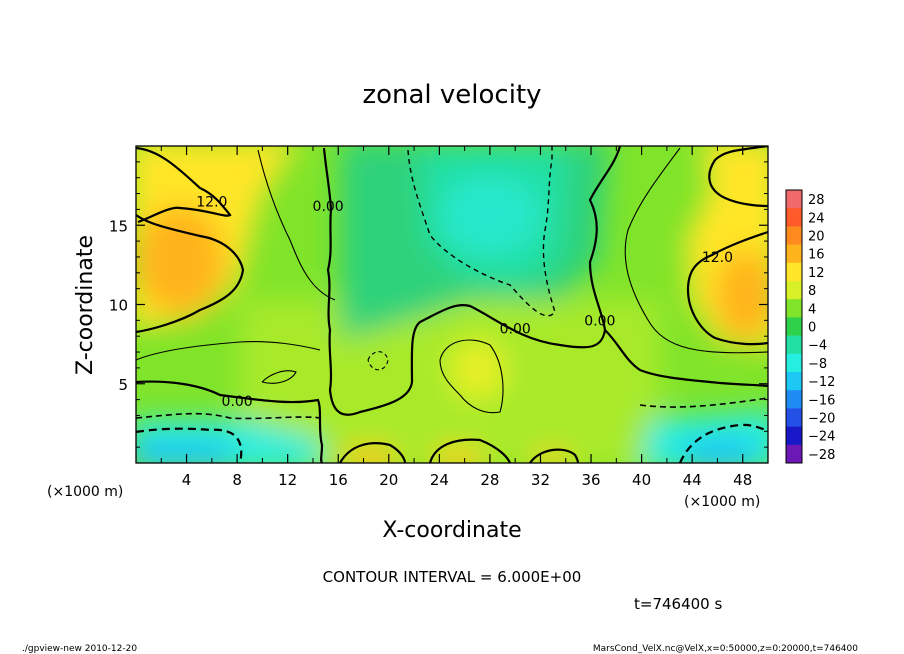  What do you see at coordinates (812, 291) in the screenshot?
I see `colorbar-label: 8` at bounding box center [812, 291].